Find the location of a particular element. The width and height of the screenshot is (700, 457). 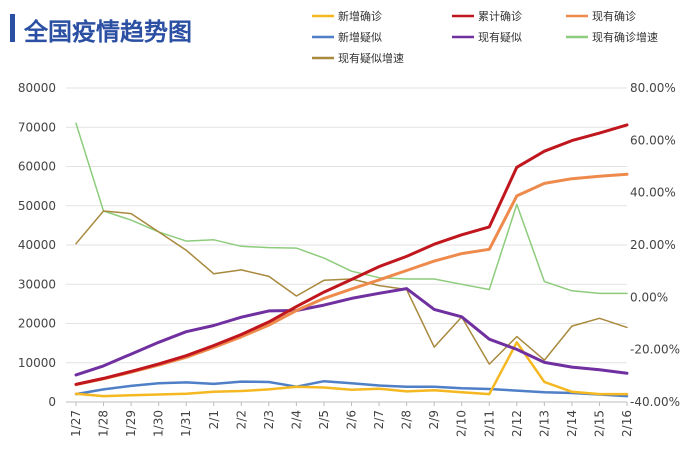

left-axis-tick-label: 40000 is located at coordinates (37, 245).